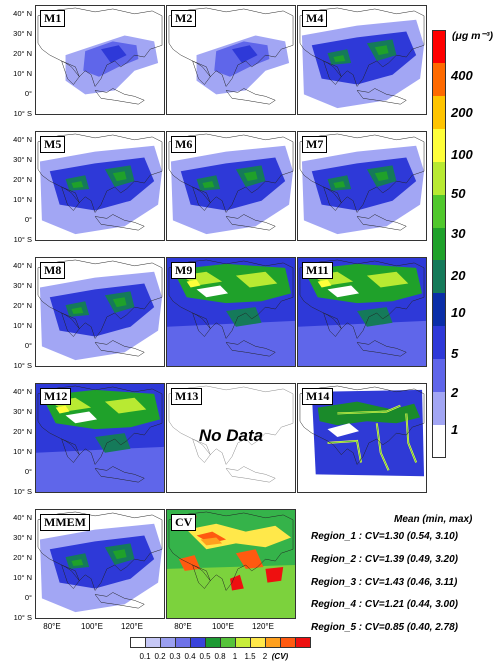 The image size is (500, 664). I want to click on panel-label: MMEM, so click(65, 522).